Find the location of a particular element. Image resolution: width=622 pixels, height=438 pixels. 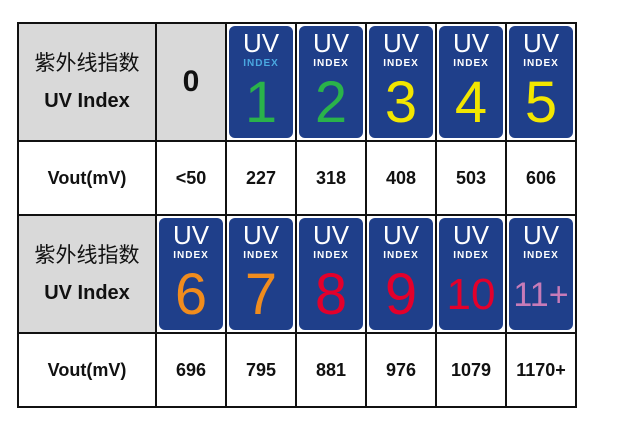

uv-0-cell: 0 is located at coordinates (191, 82).